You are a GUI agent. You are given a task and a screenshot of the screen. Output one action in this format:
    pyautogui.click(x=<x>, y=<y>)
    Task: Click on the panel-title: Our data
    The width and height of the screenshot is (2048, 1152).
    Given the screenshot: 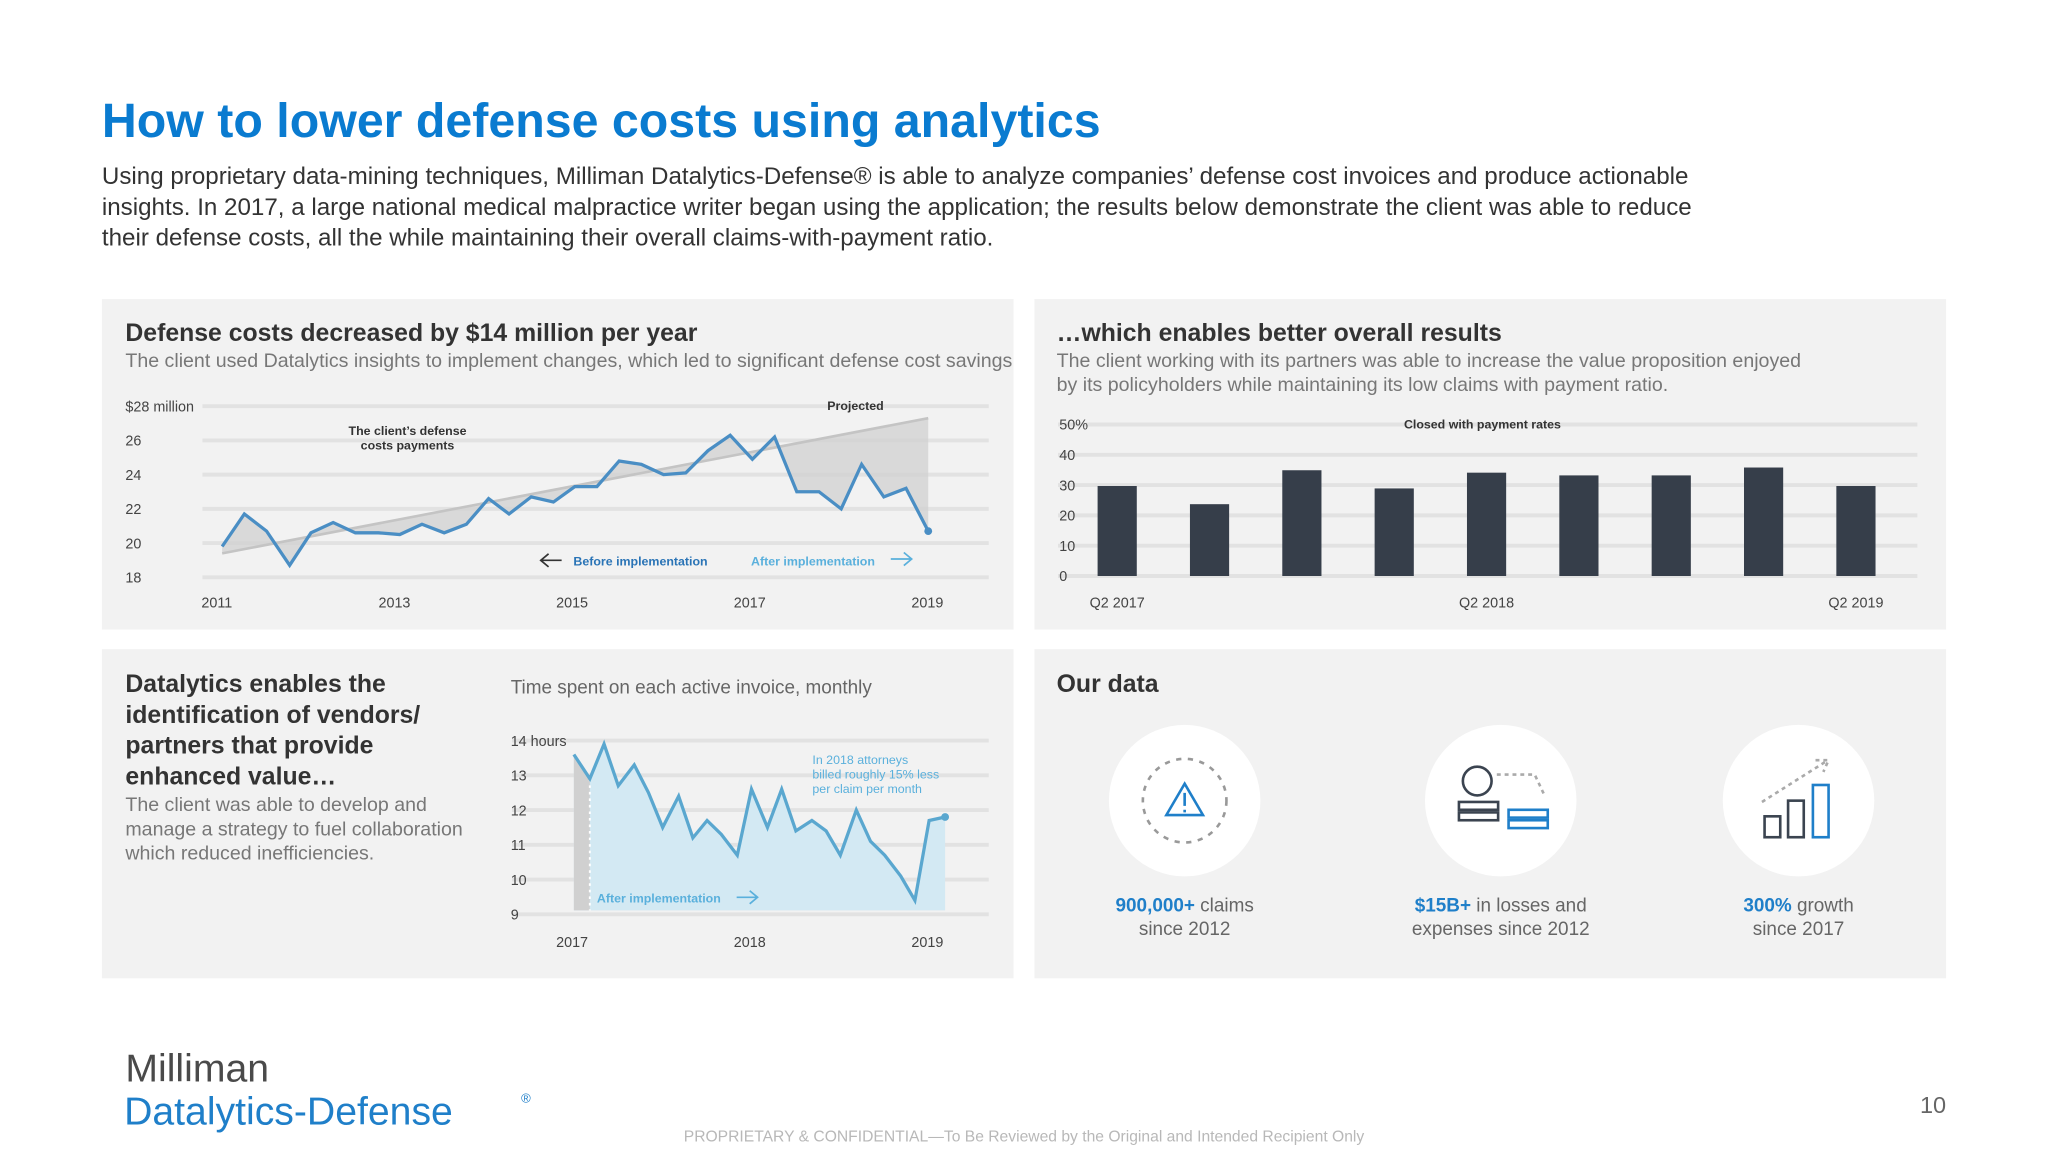 What is the action you would take?
    pyautogui.click(x=1108, y=684)
    